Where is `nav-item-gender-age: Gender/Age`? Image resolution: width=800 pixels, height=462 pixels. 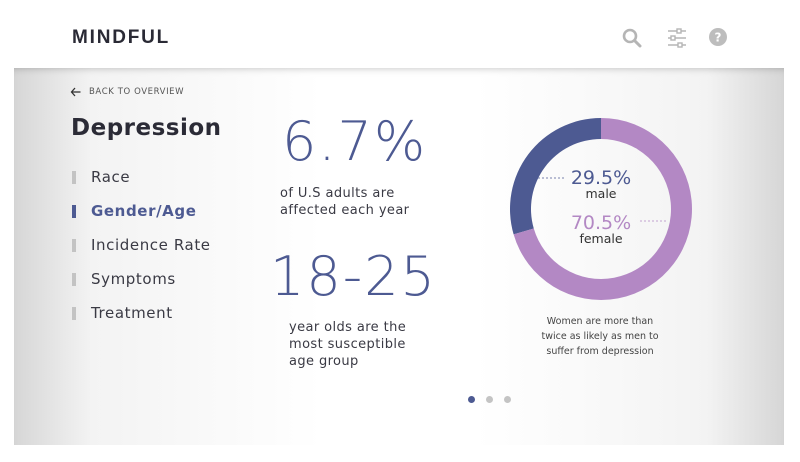 nav-item-gender-age: Gender/Age is located at coordinates (141, 211).